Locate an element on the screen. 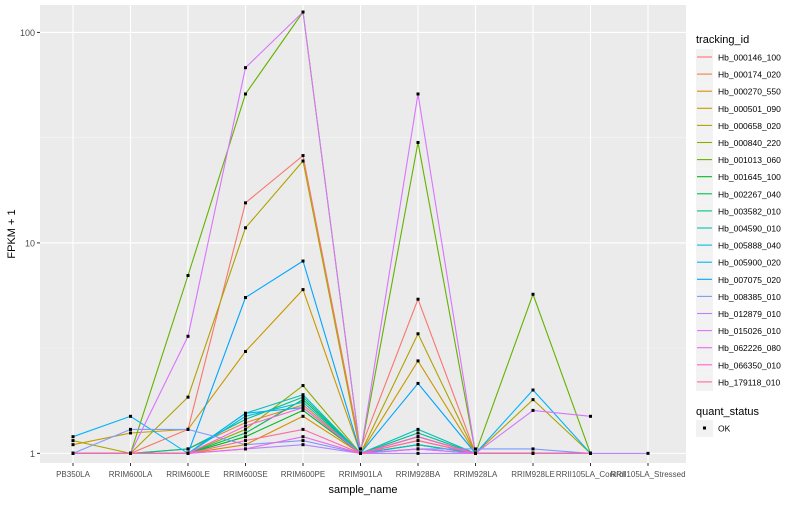  x-tick-label: RRIM600SE is located at coordinates (245, 474).